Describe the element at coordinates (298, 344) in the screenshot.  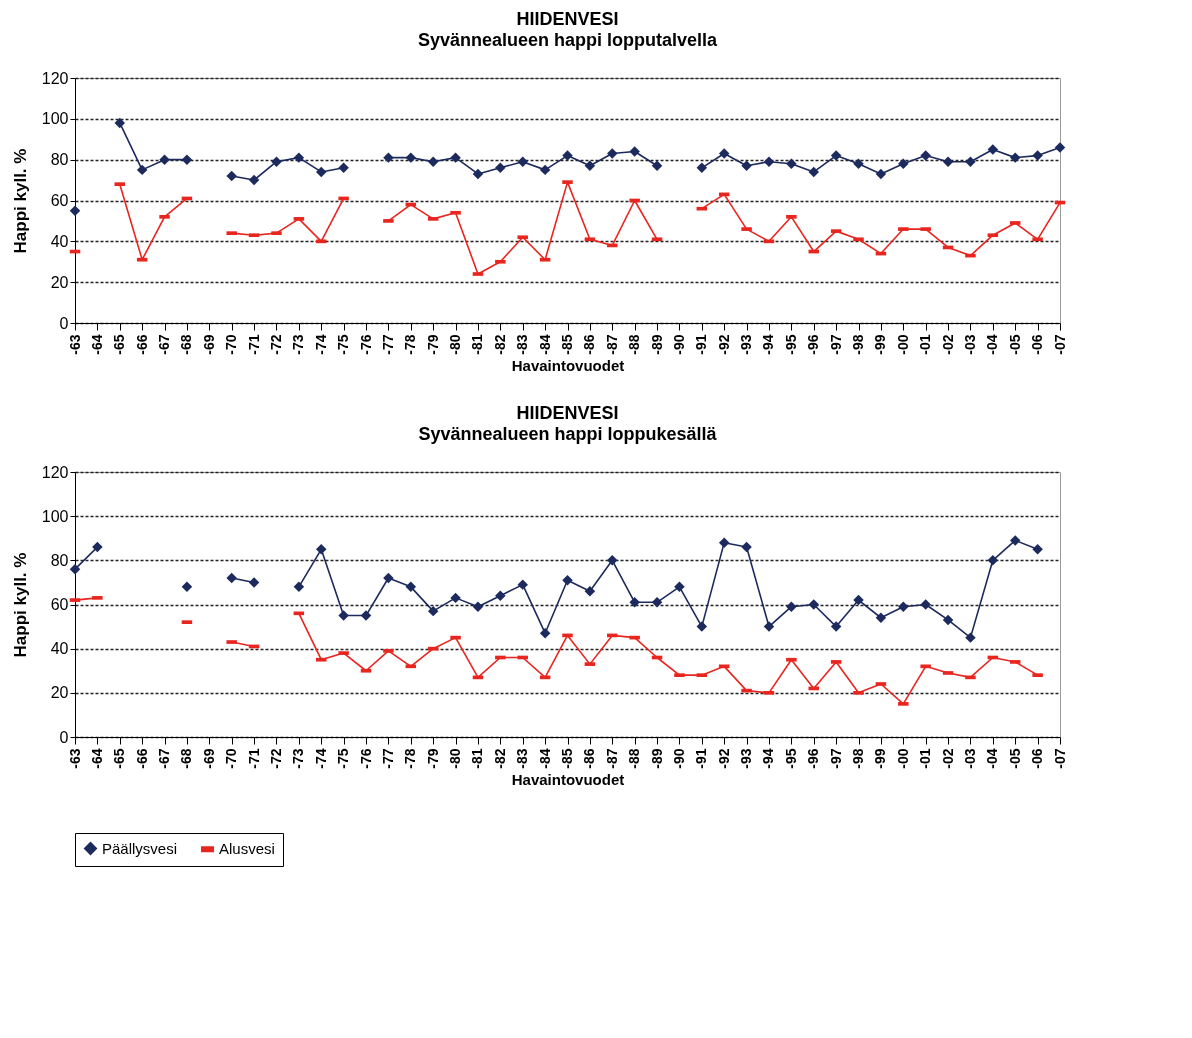
I see `x-tick-label: -73` at that location.